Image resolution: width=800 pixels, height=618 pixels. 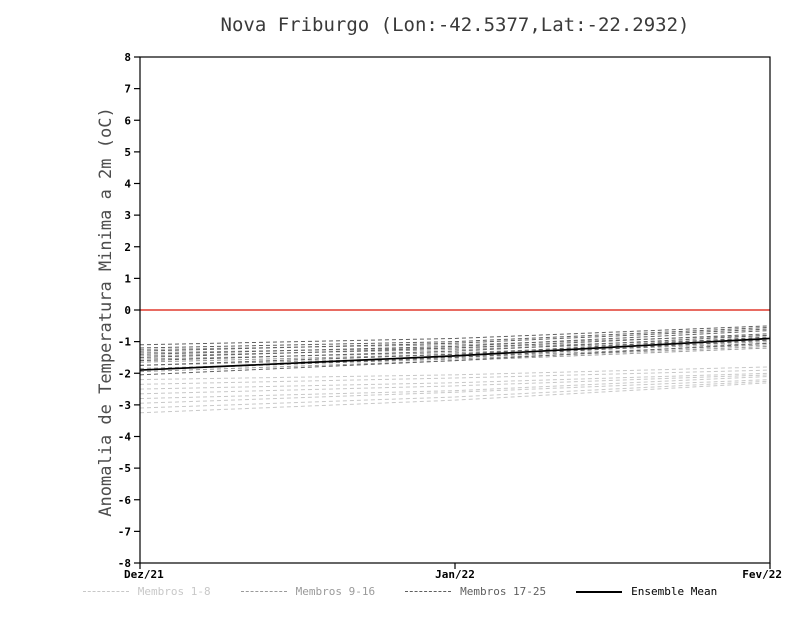 What do you see at coordinates (127, 278) in the screenshot?
I see `y-tick-label: 1` at bounding box center [127, 278].